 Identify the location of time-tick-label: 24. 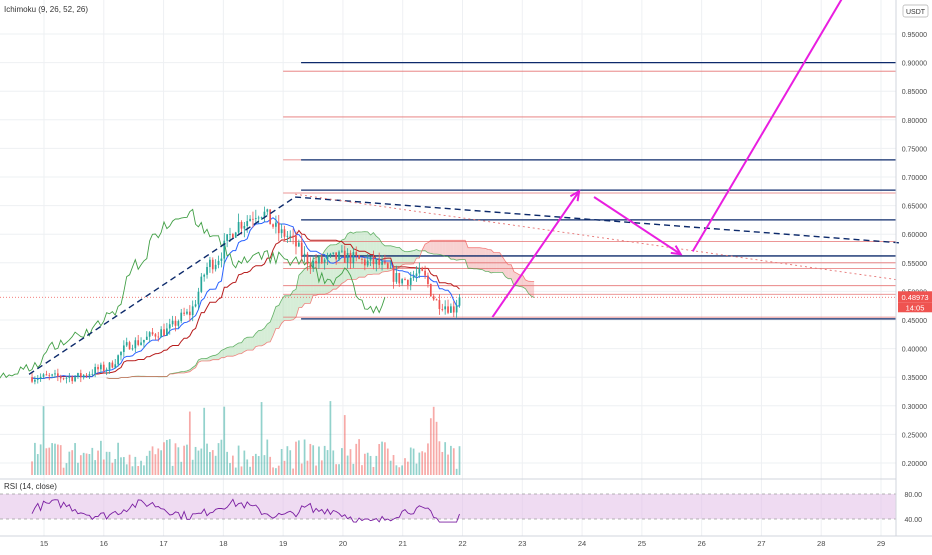
(582, 543).